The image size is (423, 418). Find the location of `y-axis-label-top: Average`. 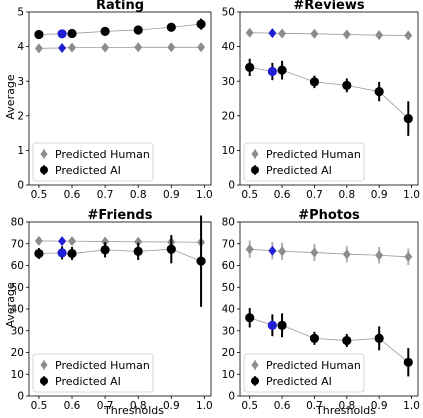

y-axis-label-top: Average is located at coordinates (10, 96).